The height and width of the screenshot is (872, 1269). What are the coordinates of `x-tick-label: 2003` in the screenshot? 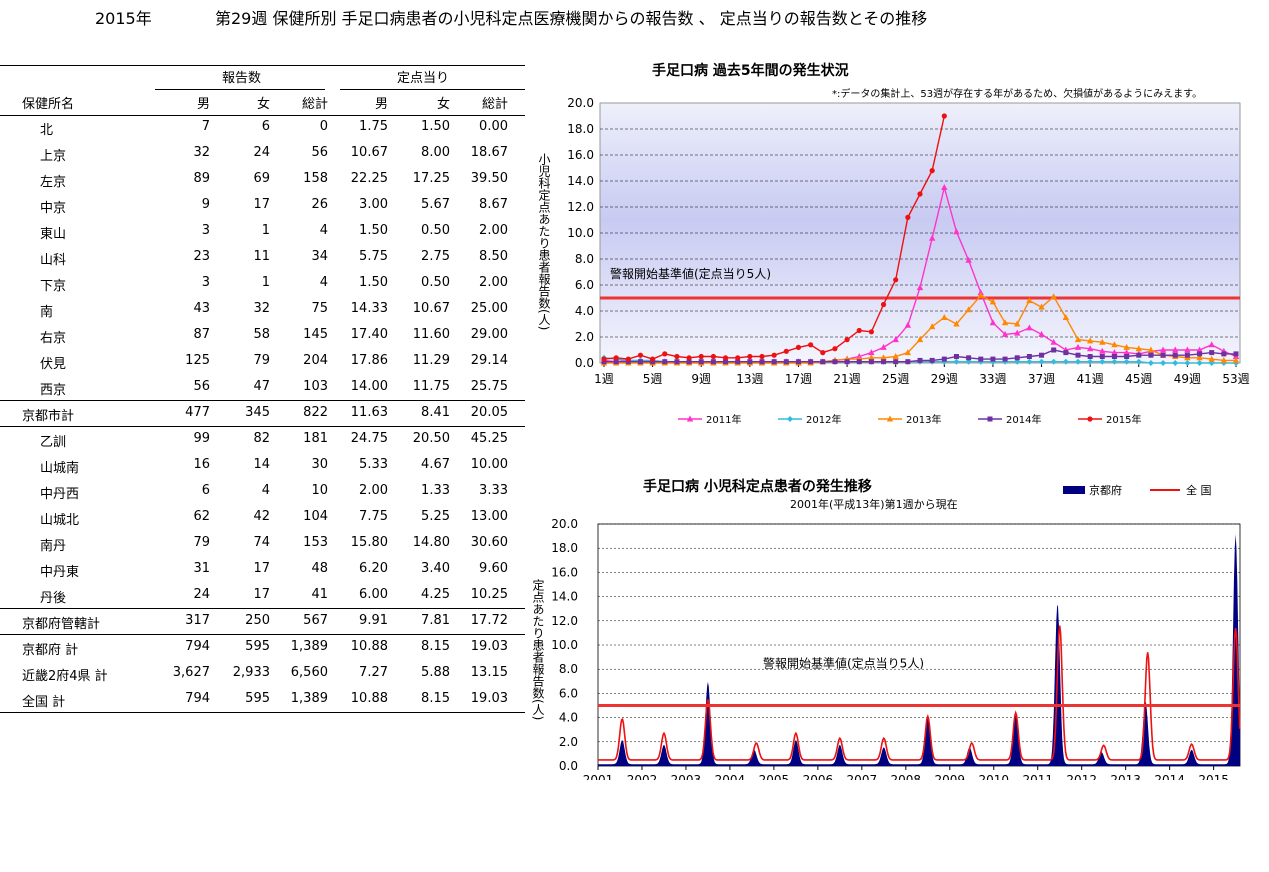 It's located at (686, 776).